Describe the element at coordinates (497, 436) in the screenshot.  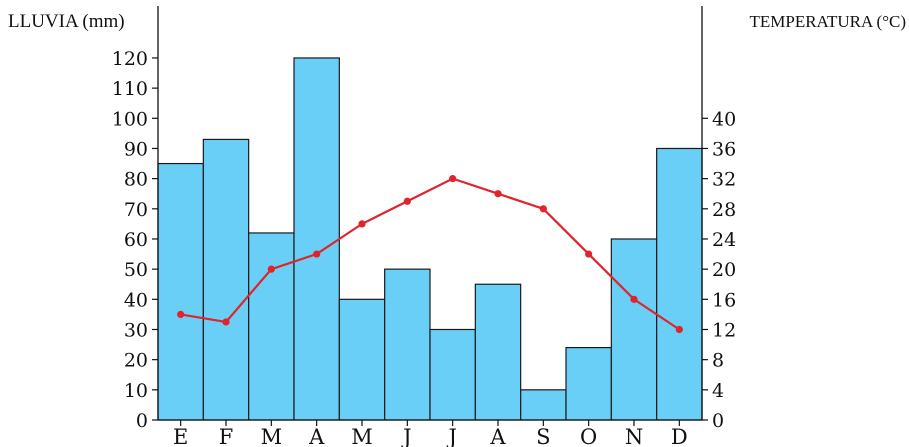
I see `month-label-8: A` at that location.